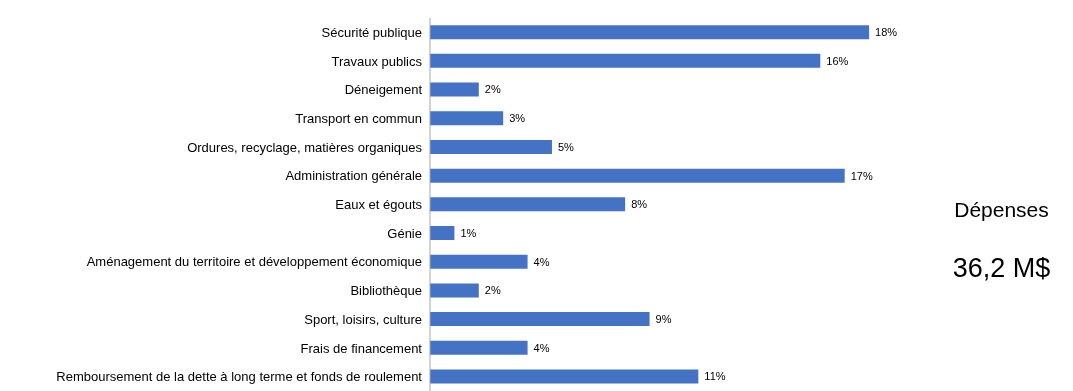 This screenshot has width=1073, height=391. Describe the element at coordinates (361, 348) in the screenshot. I see `y-tick-label: Frais de financement` at that location.